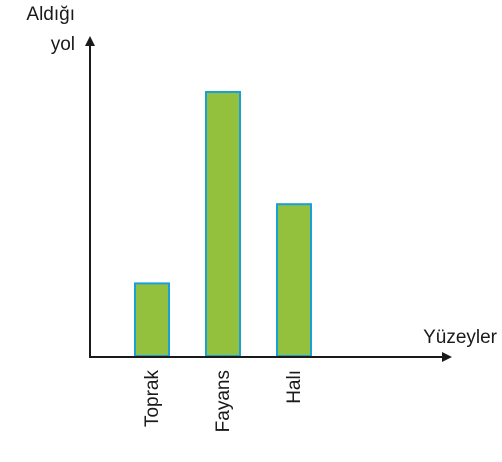  I want to click on bar-fayans, so click(223, 224).